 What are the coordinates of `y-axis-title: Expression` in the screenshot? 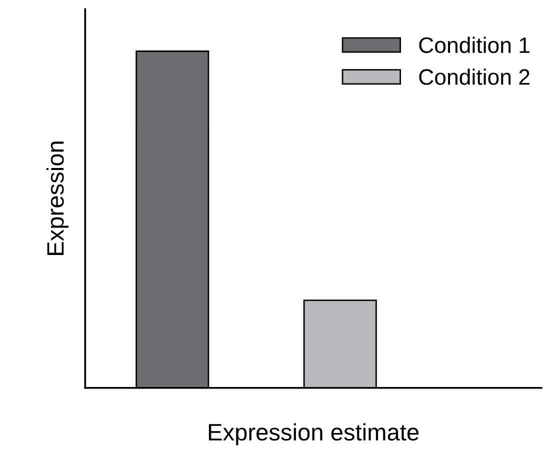 It's located at (57, 198).